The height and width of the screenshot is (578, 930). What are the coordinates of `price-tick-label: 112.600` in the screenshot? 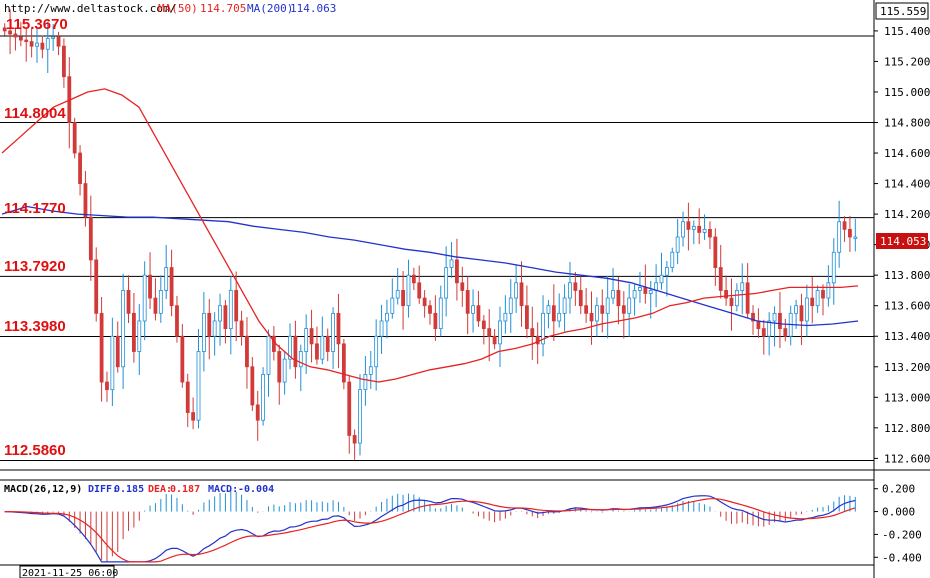 It's located at (907, 458).